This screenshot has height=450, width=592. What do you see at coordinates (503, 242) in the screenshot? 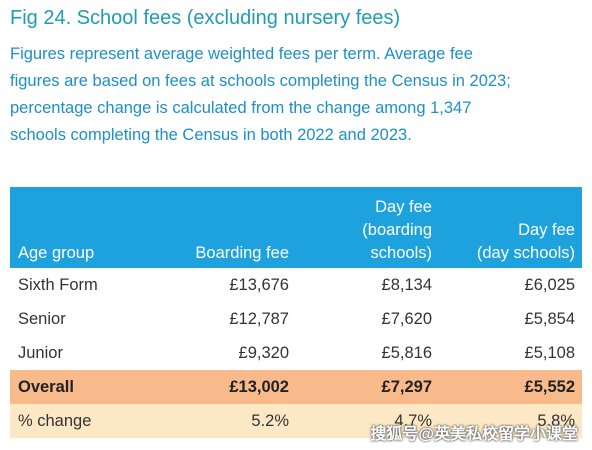
I see `header-cell: Day fee (day schools)` at bounding box center [503, 242].